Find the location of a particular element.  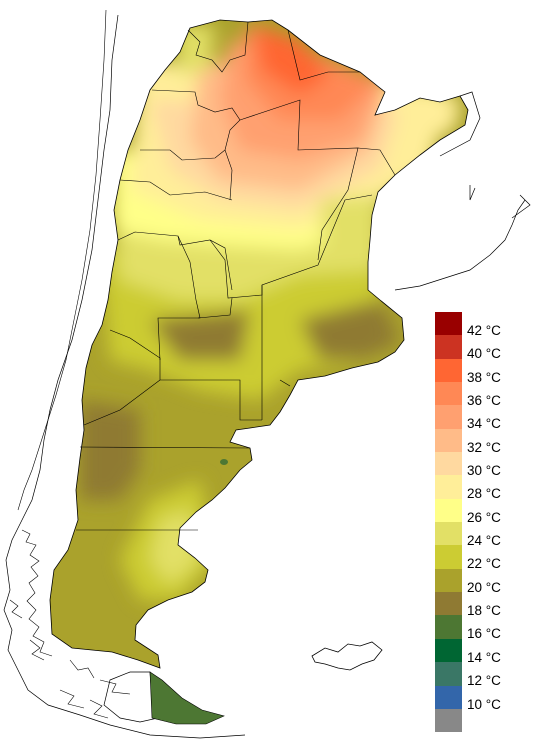

legend-item: 22 °C is located at coordinates (485, 558).